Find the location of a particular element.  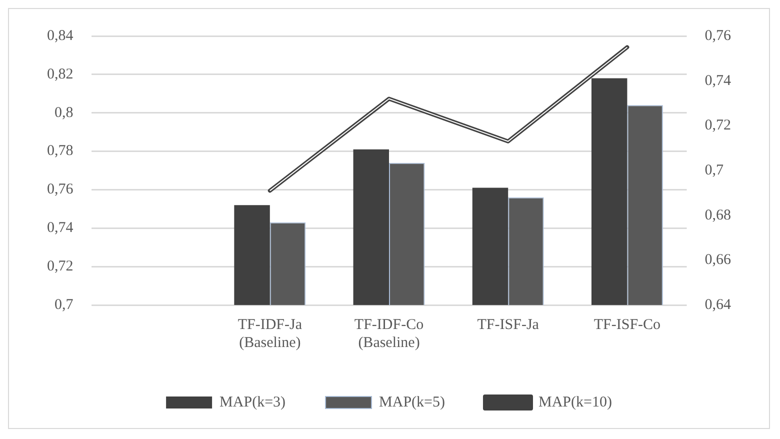

y2-tick-label: 0,68 is located at coordinates (717, 215).